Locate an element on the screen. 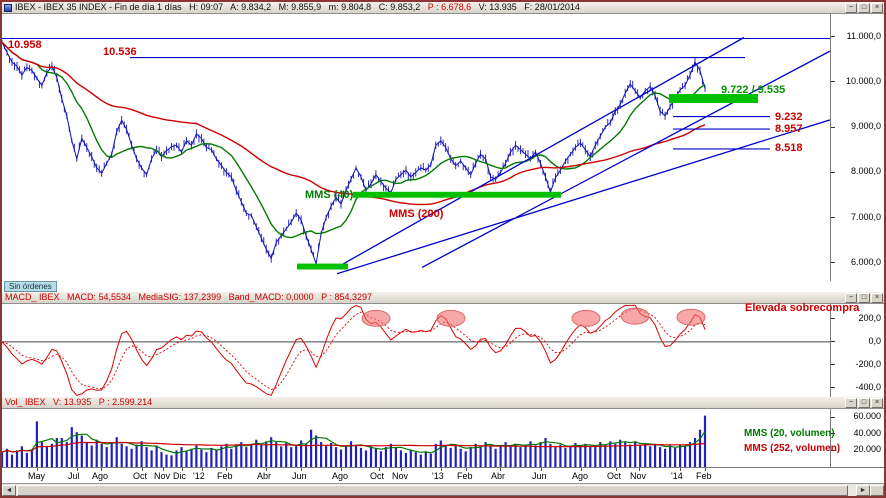  axis-label: 8.000,0 is located at coordinates (865, 171).